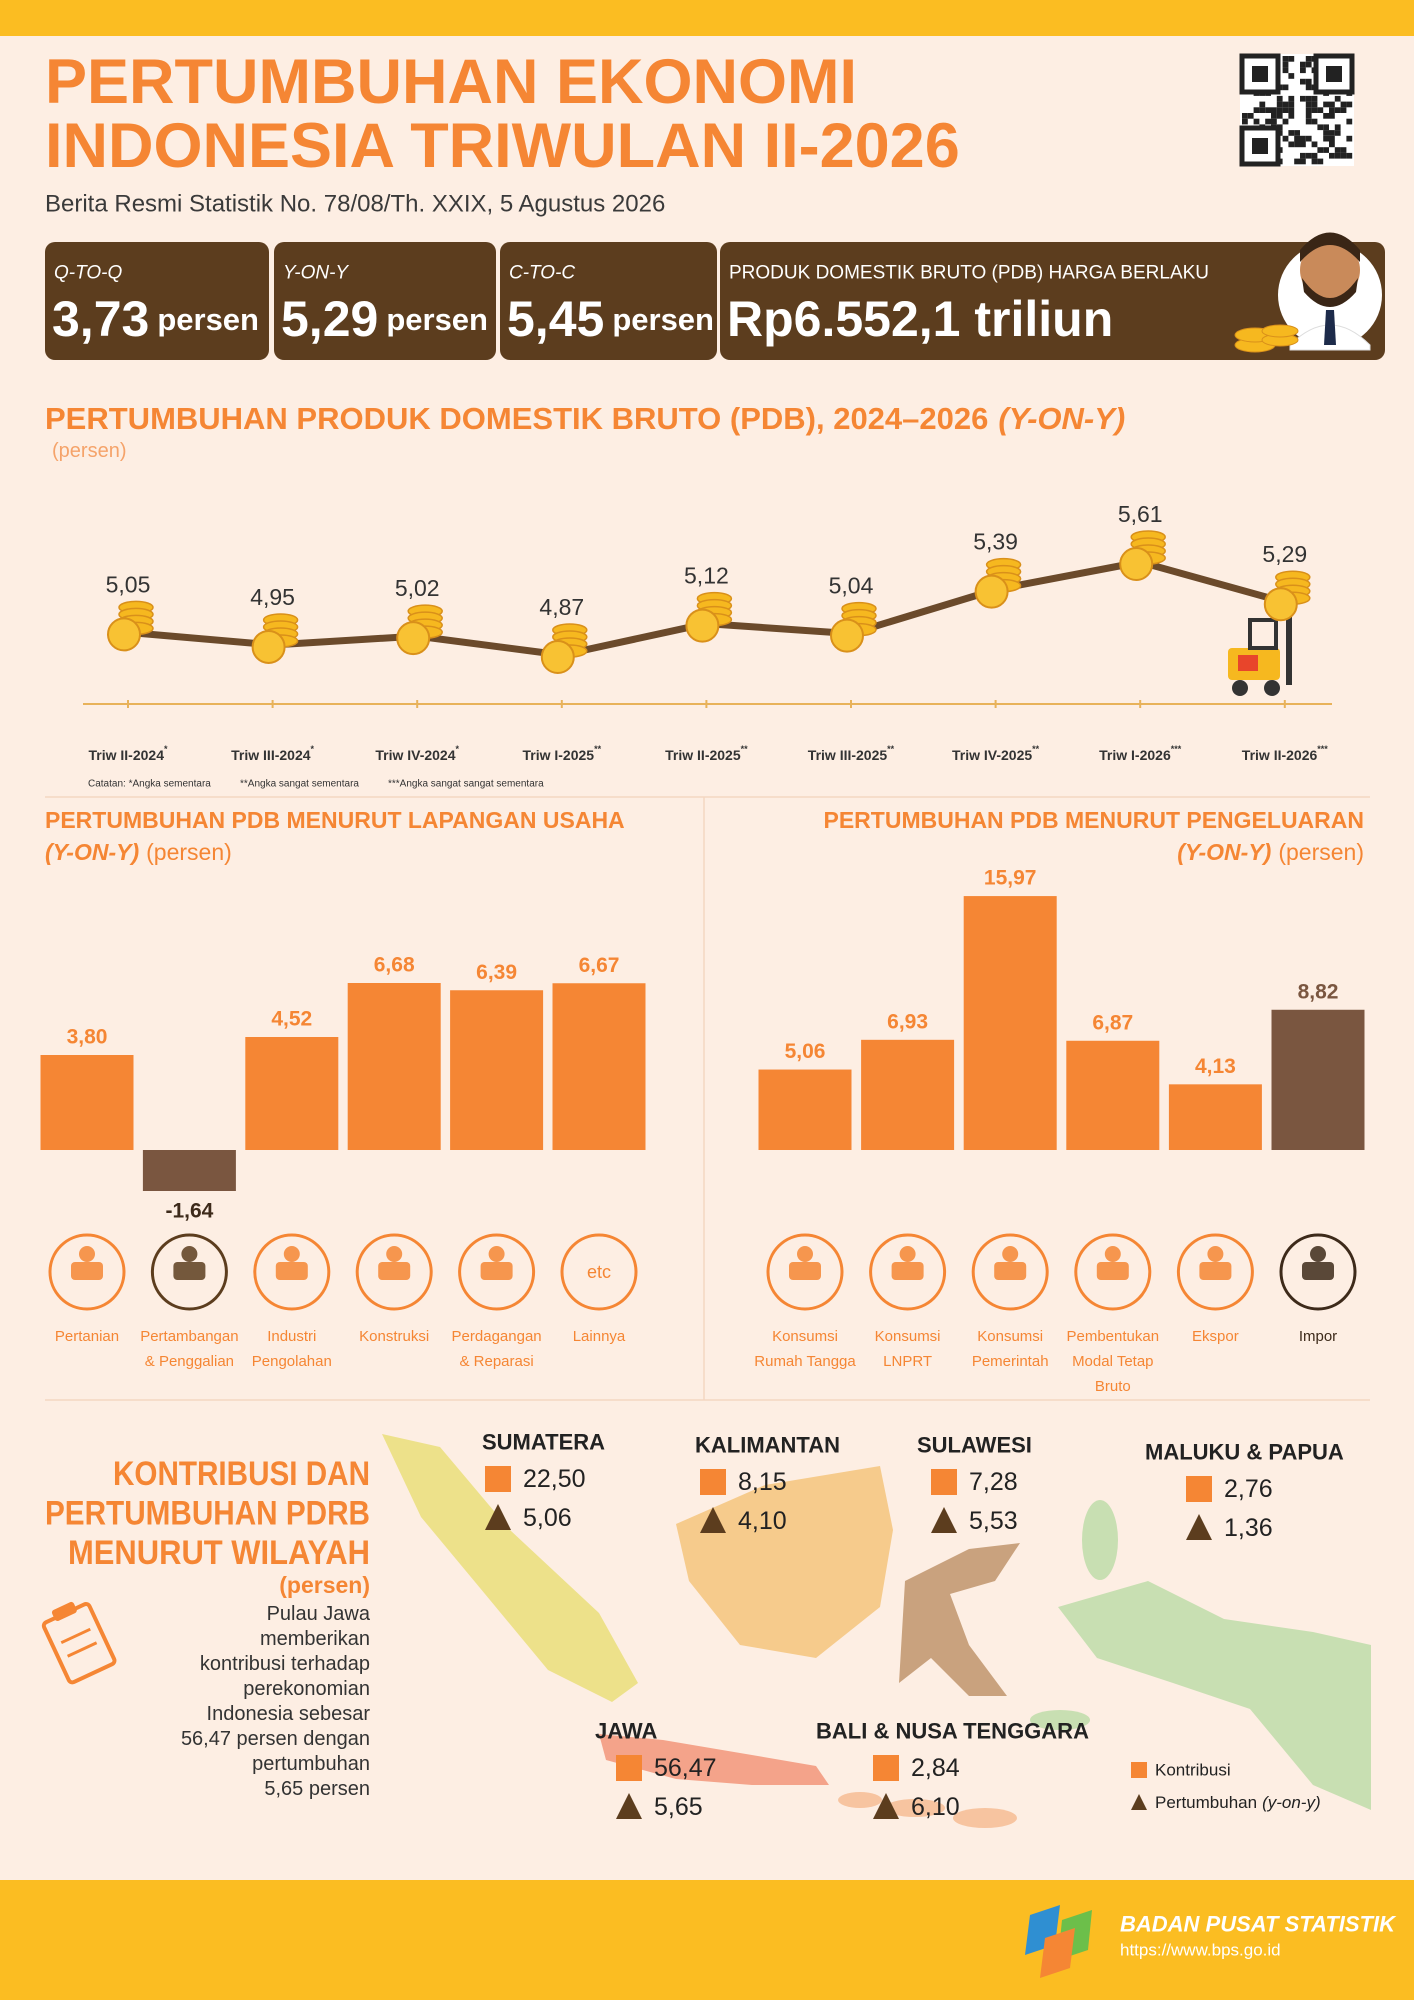 The height and width of the screenshot is (2000, 1414). I want to click on category-label: Triw I-2026***, so click(1140, 753).